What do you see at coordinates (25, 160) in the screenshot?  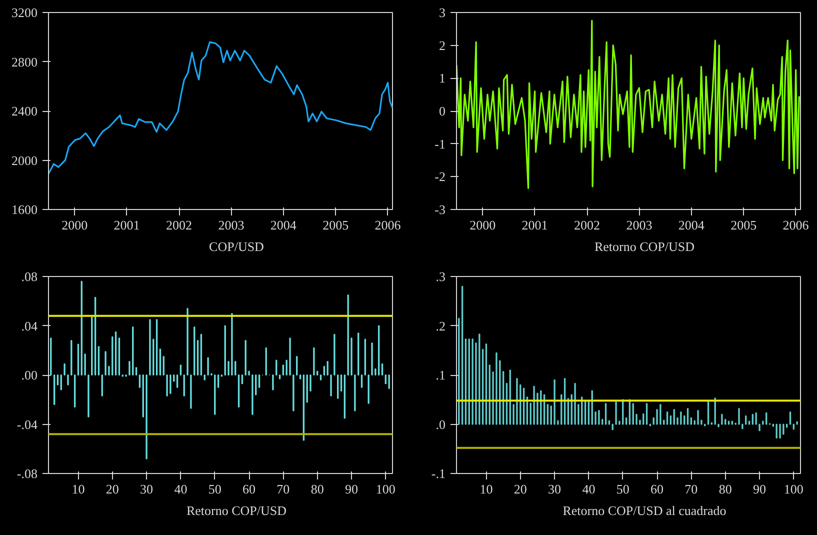 I see `y-tick-label: 2000` at bounding box center [25, 160].